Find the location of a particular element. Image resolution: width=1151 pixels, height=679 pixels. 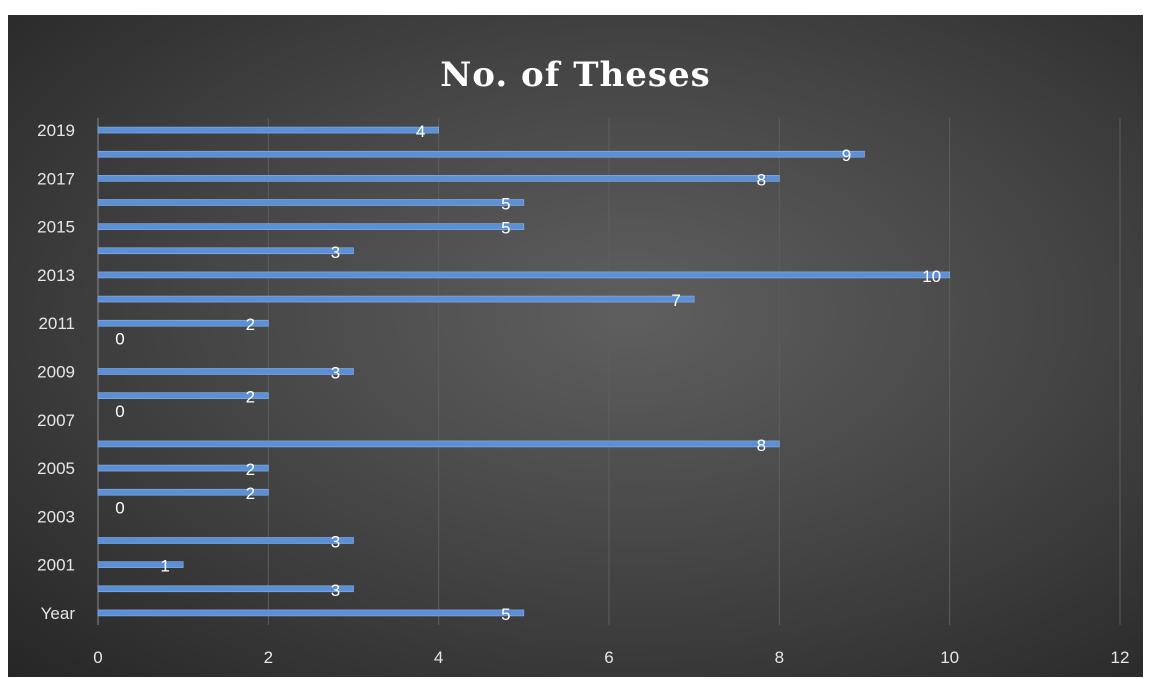

x-tick-label: 2 is located at coordinates (268, 657).